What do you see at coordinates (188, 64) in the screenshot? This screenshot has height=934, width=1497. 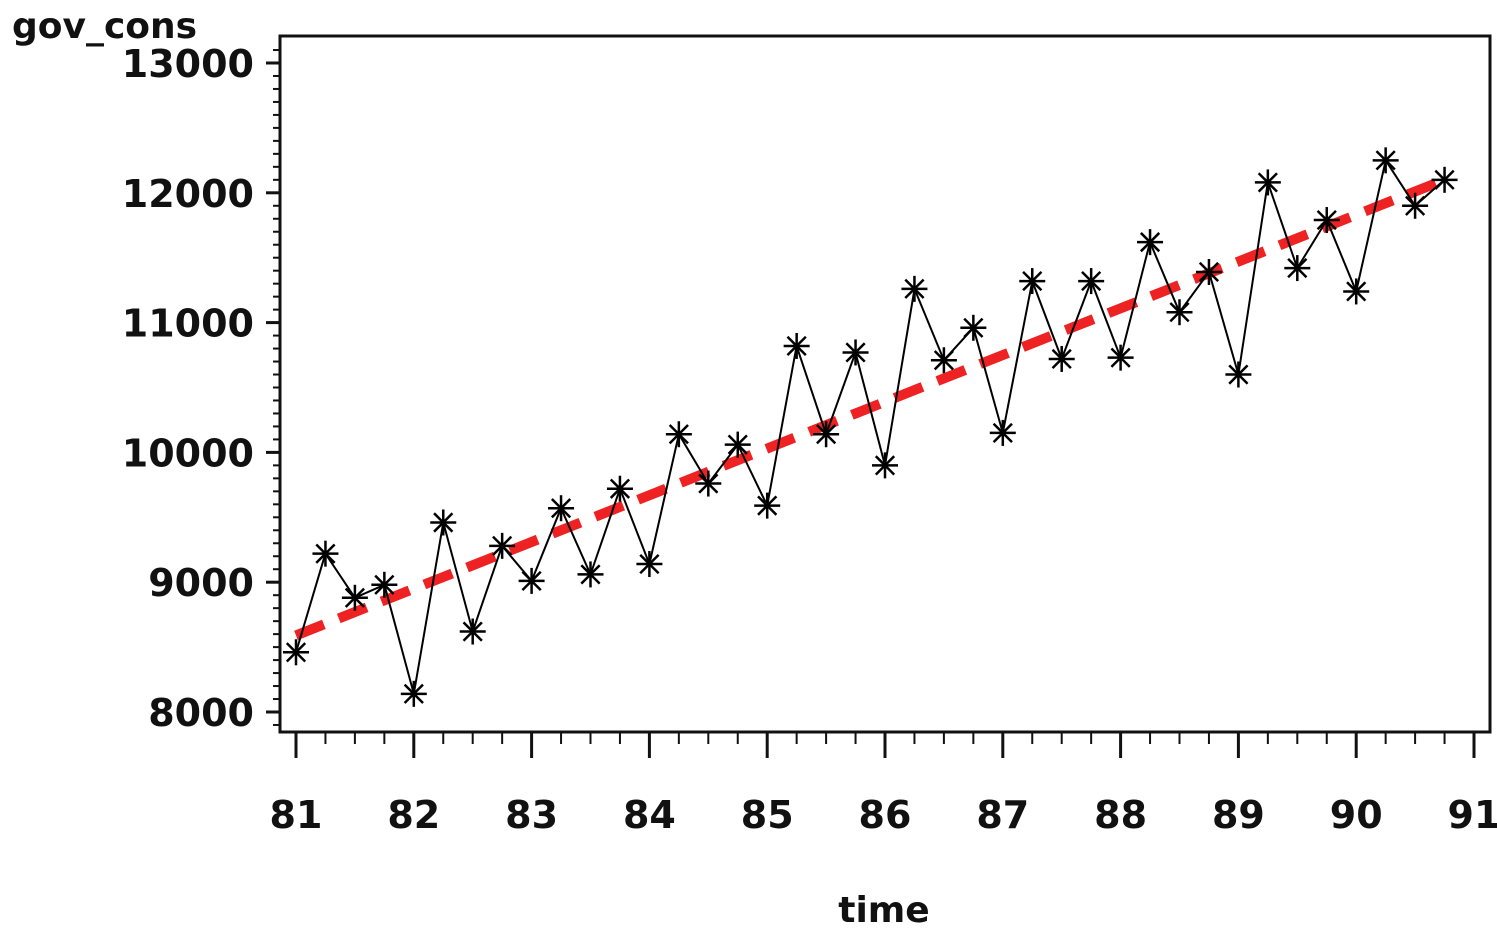 I see `y-tick-label: 13000` at bounding box center [188, 64].